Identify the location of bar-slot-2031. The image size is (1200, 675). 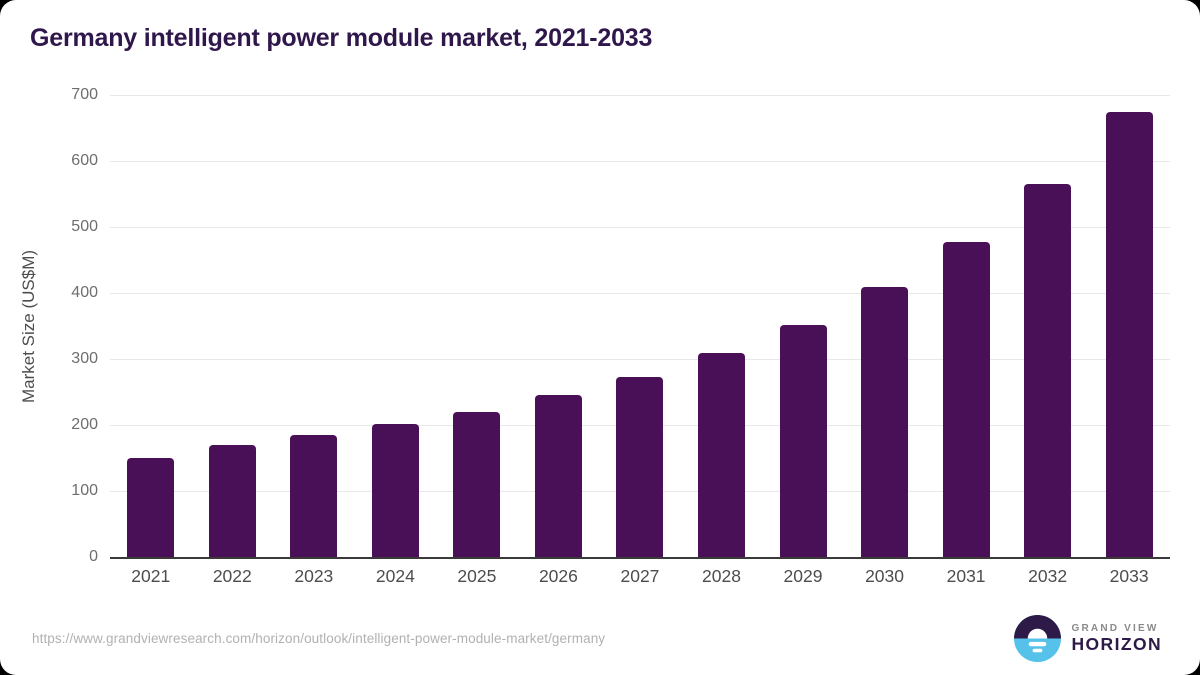
(966, 326).